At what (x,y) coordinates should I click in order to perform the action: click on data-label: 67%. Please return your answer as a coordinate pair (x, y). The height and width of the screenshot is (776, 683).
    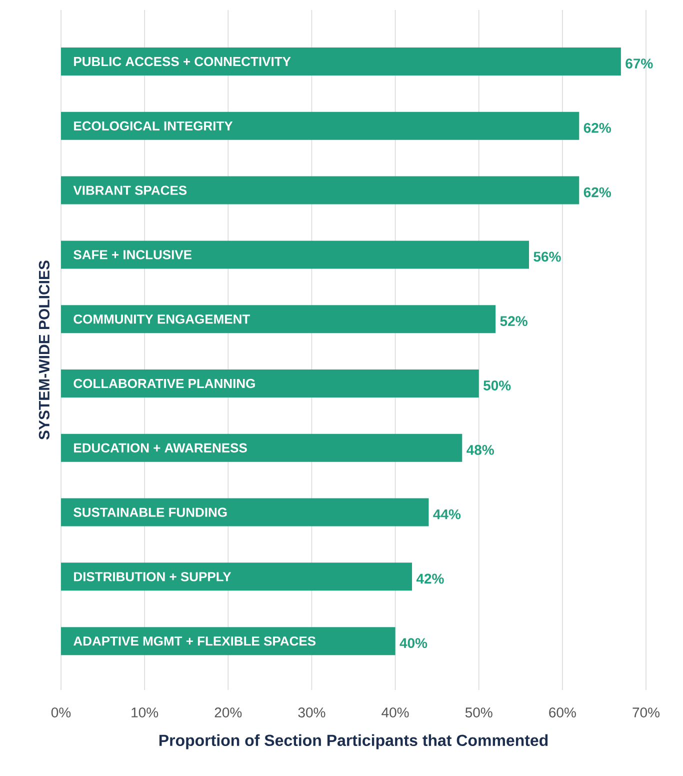
    Looking at the image, I should click on (639, 63).